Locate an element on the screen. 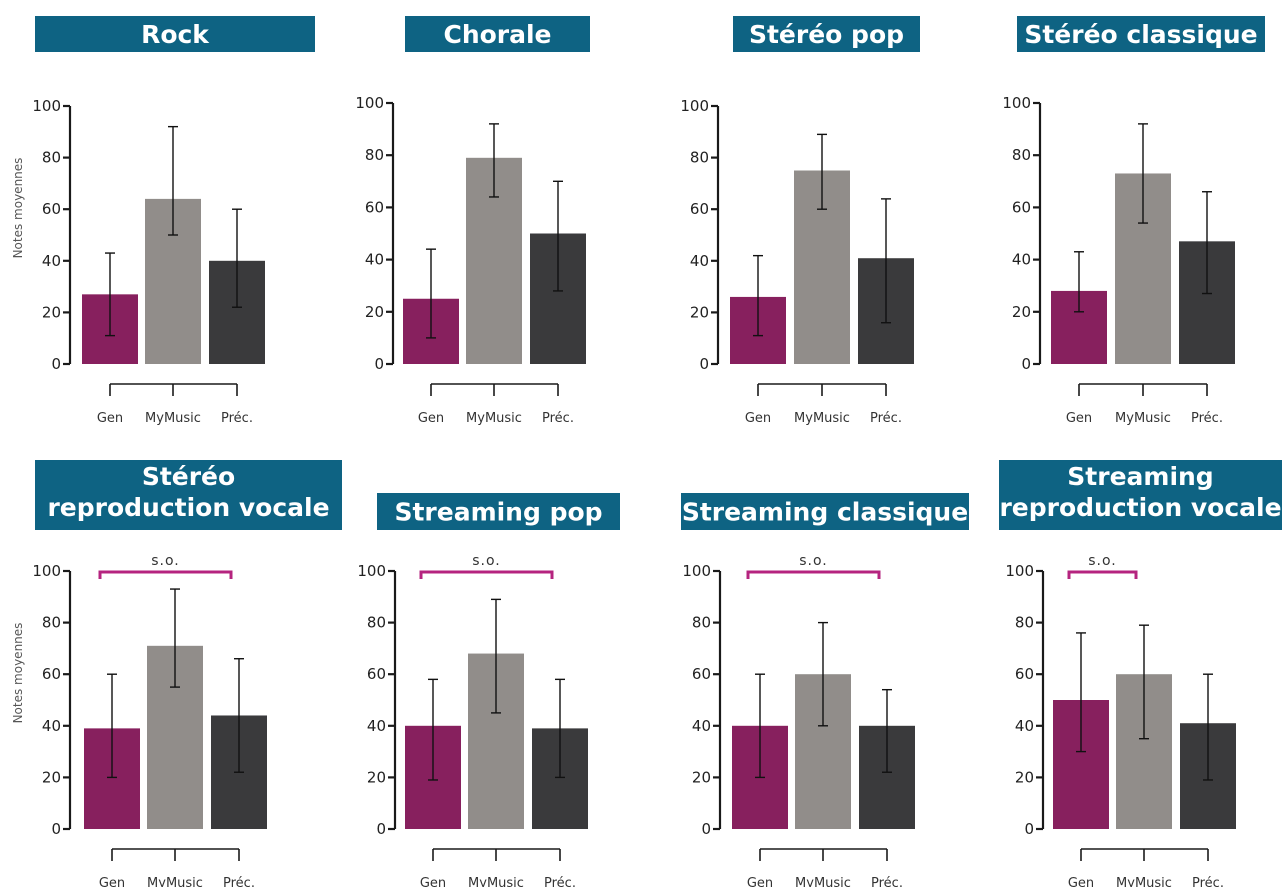 The height and width of the screenshot is (887, 1283). chart-title: Rock is located at coordinates (175, 34).